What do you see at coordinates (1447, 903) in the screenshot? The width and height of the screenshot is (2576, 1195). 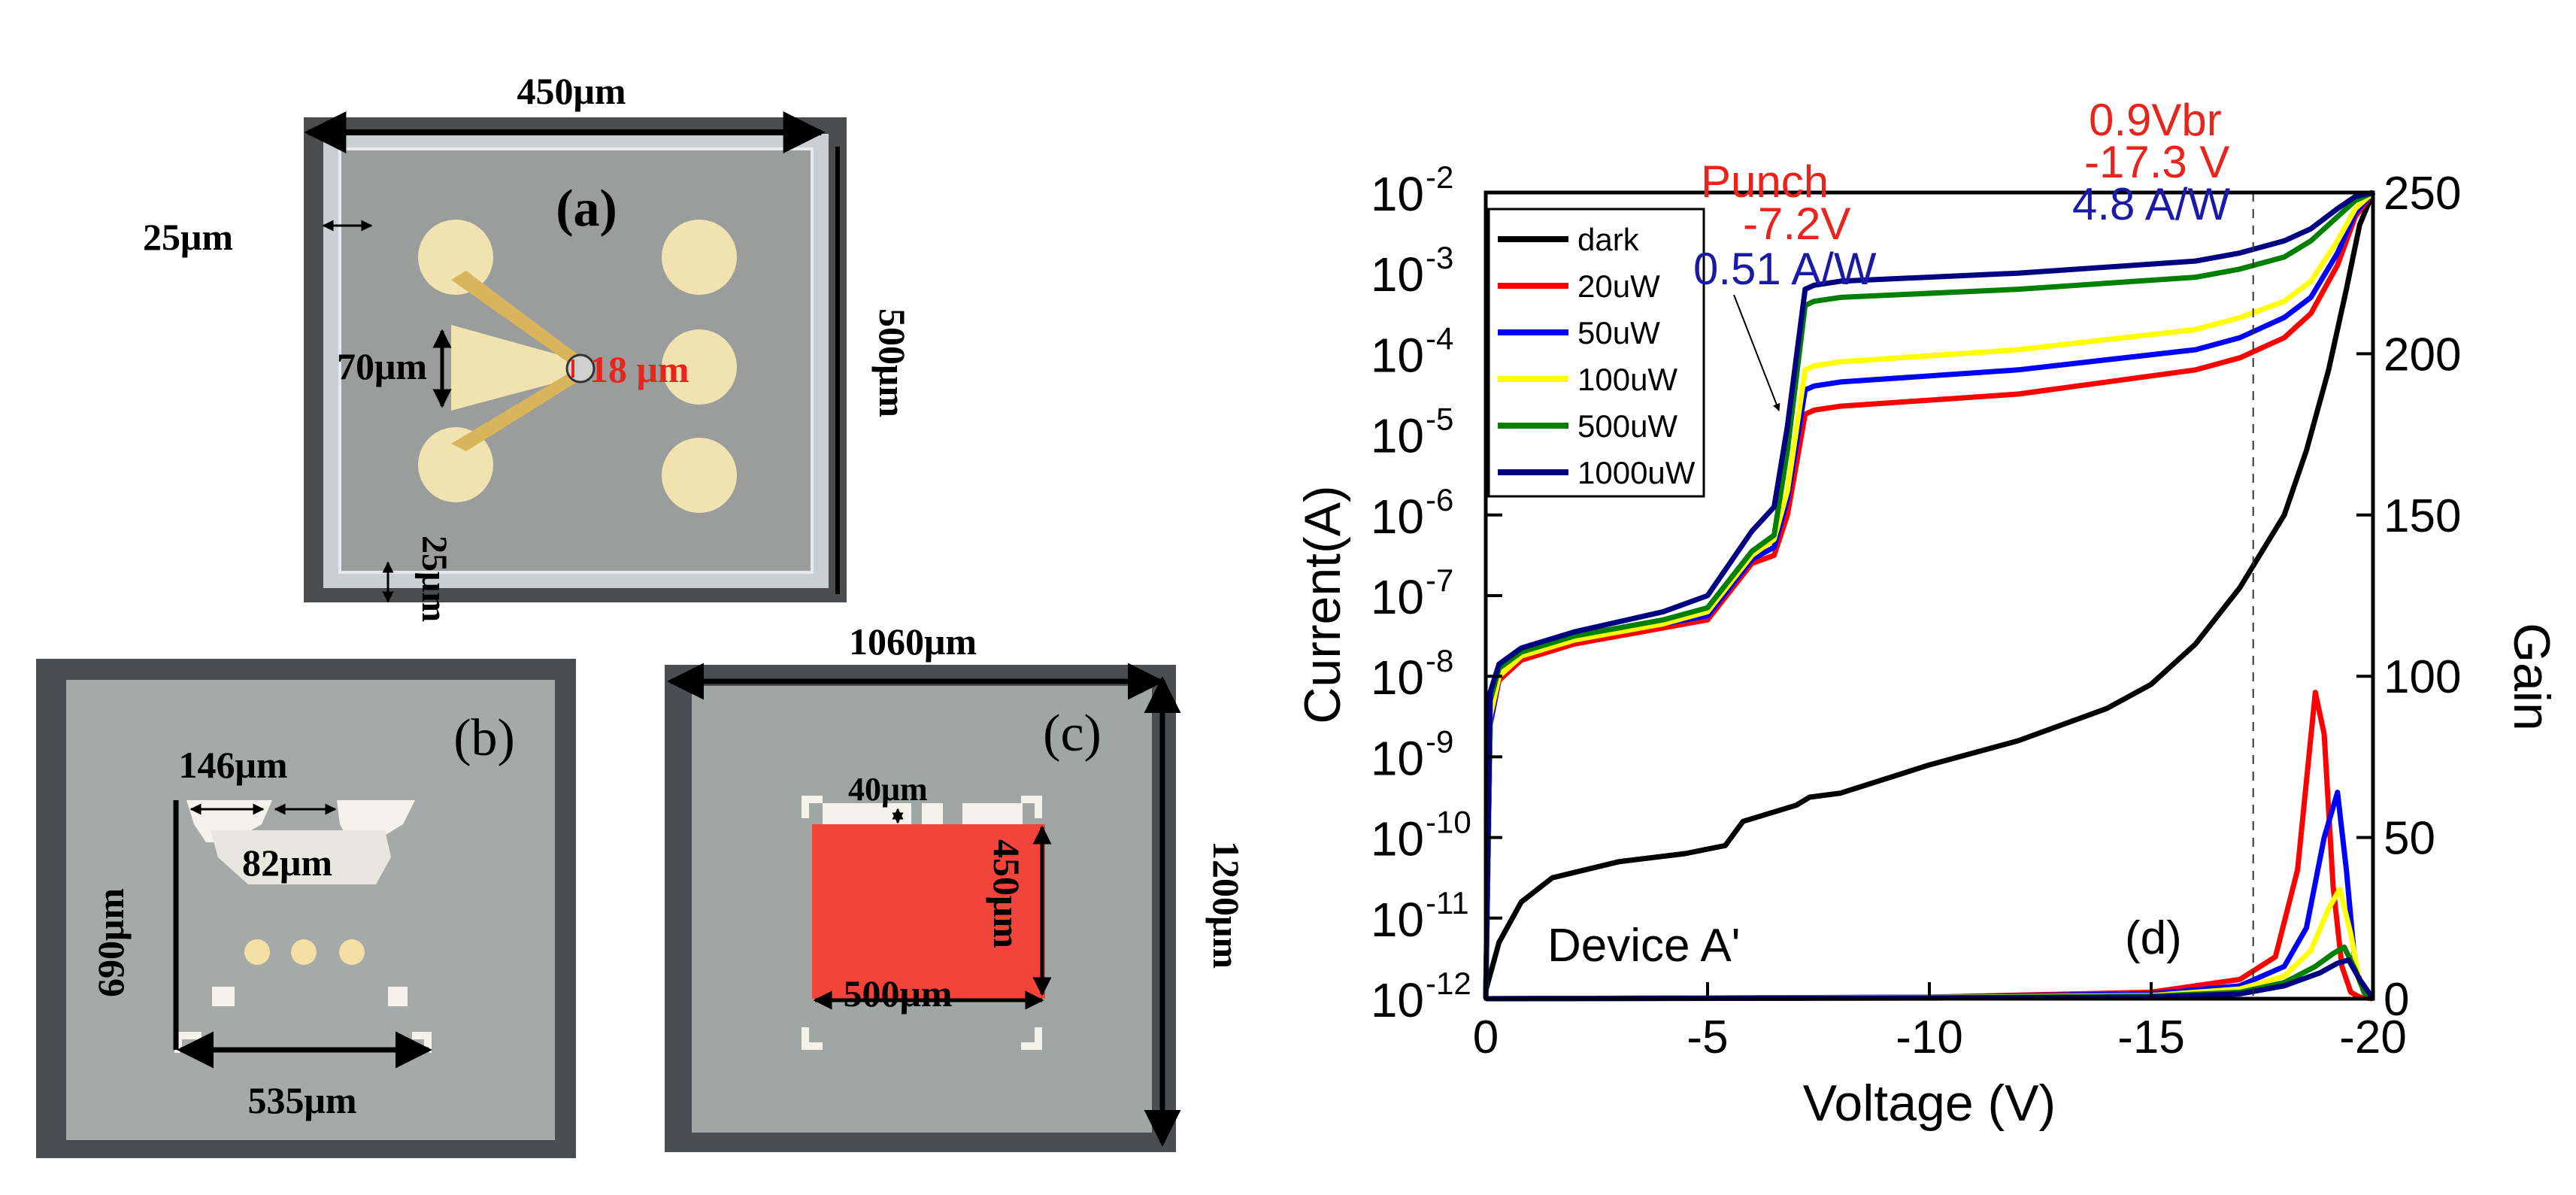 I see `y-tick-exponent: -11` at bounding box center [1447, 903].